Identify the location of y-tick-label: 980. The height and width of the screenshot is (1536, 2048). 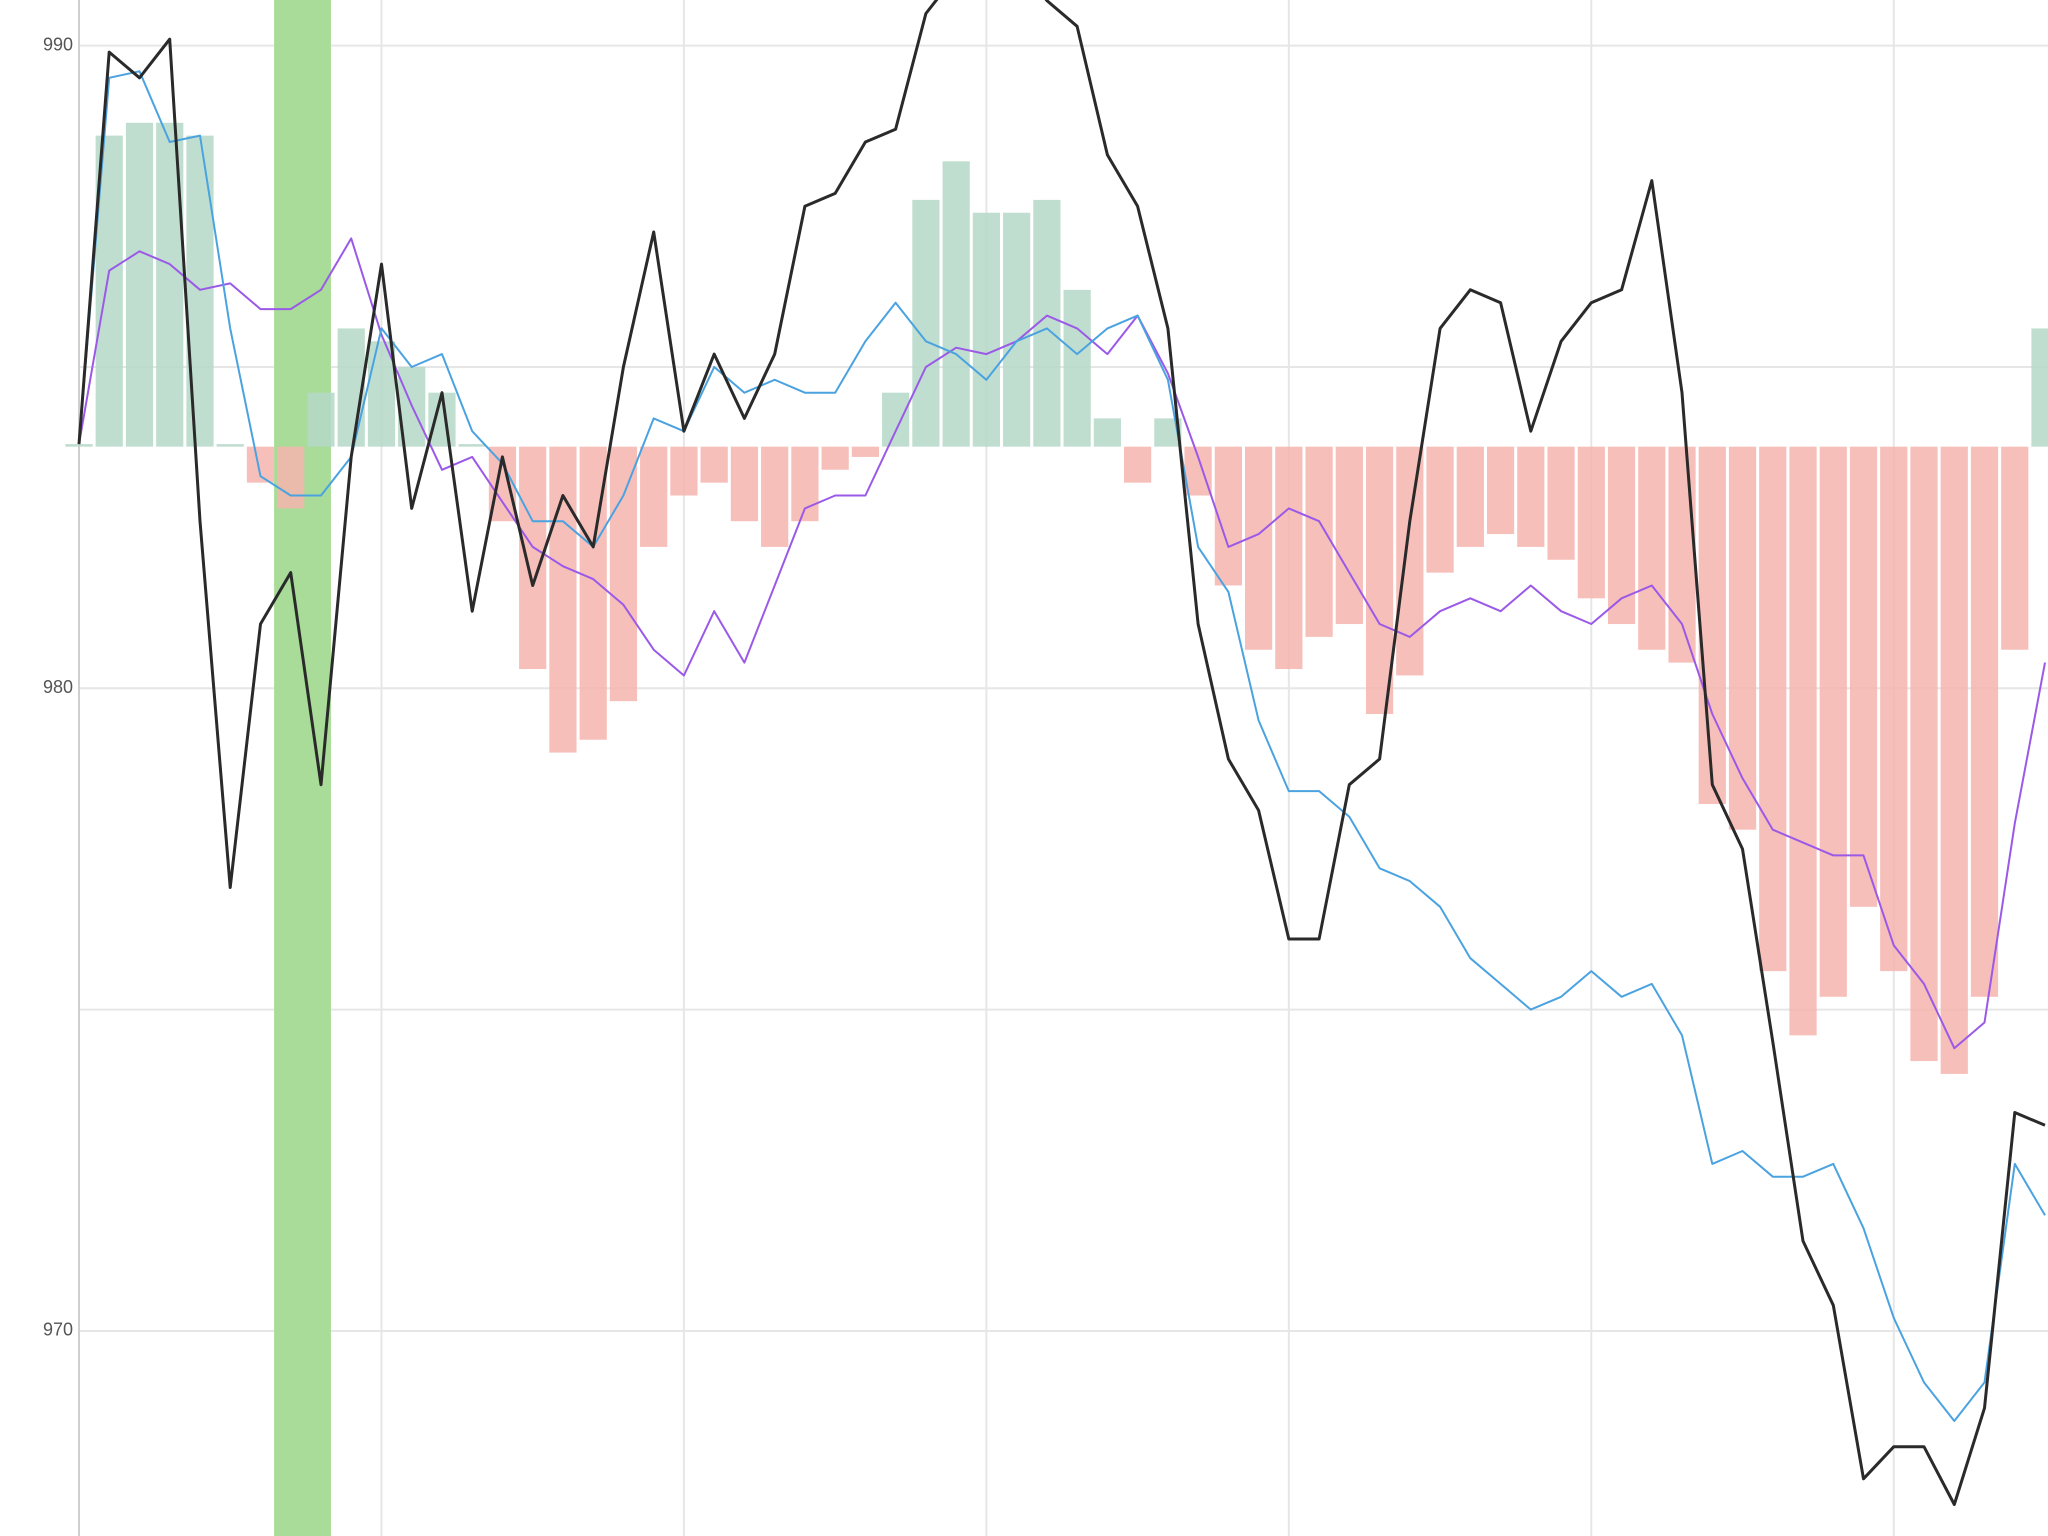
(58, 687).